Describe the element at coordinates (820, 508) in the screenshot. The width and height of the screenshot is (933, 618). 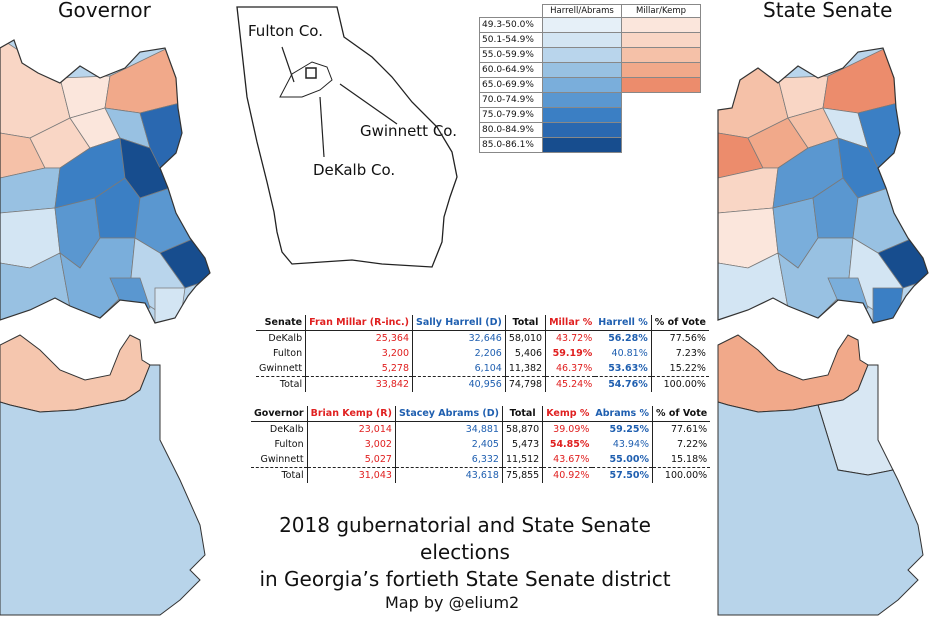
I see `senate-county-rest` at that location.